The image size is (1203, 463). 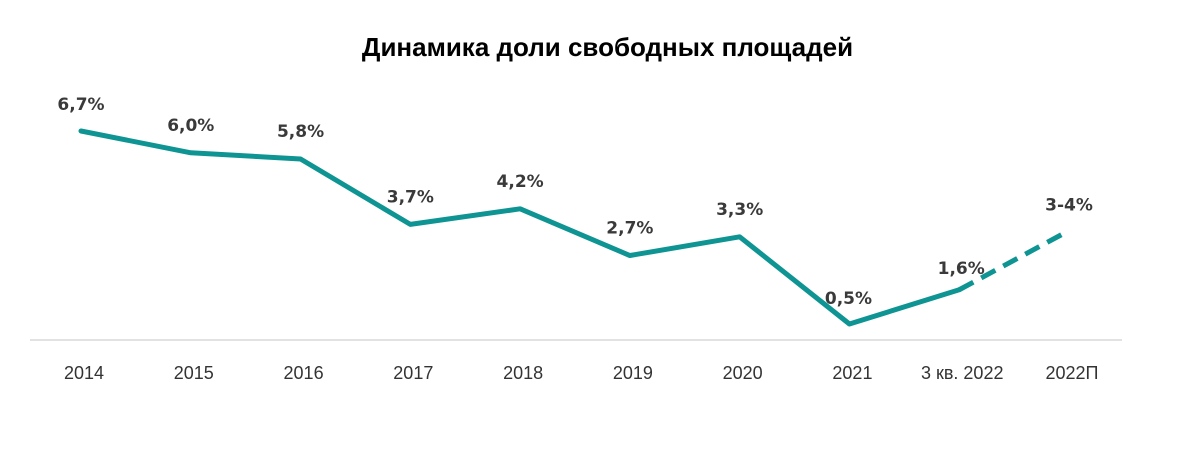 I want to click on data-label: 0,5%, so click(x=848, y=299).